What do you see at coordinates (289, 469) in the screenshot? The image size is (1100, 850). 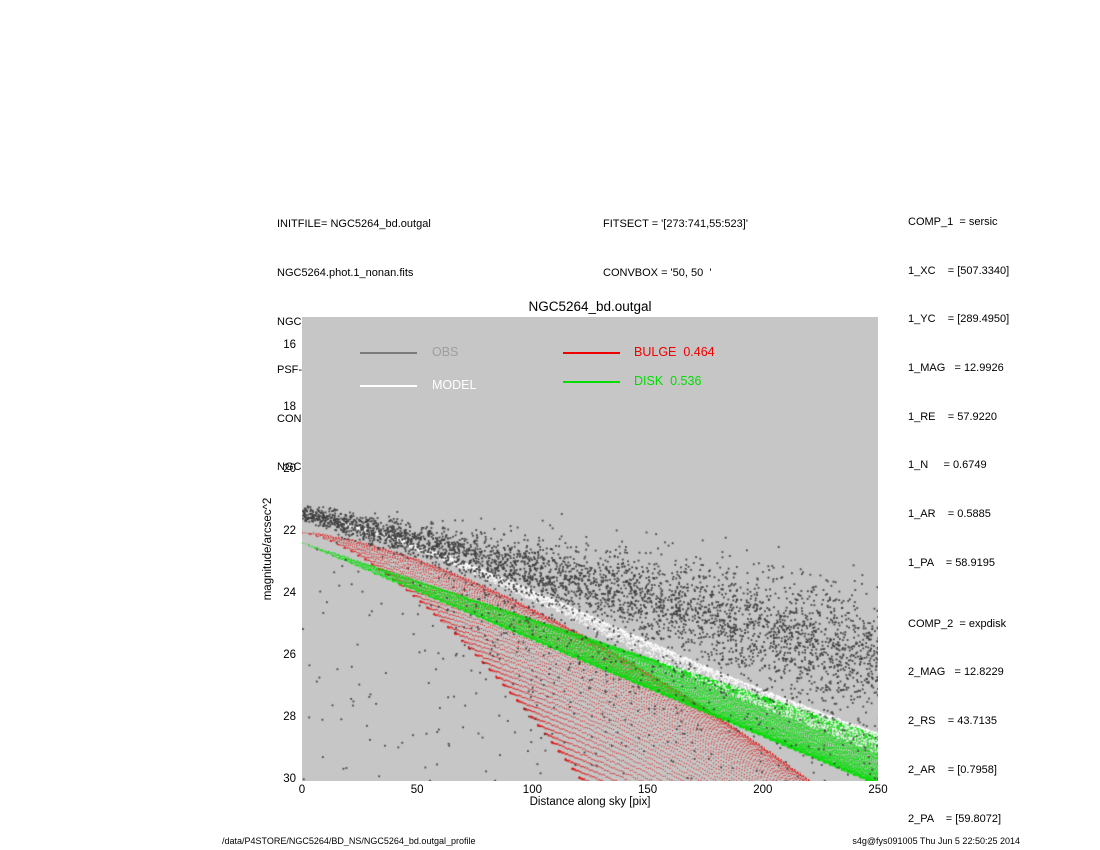 I see `y-tick-label: 20` at bounding box center [289, 469].